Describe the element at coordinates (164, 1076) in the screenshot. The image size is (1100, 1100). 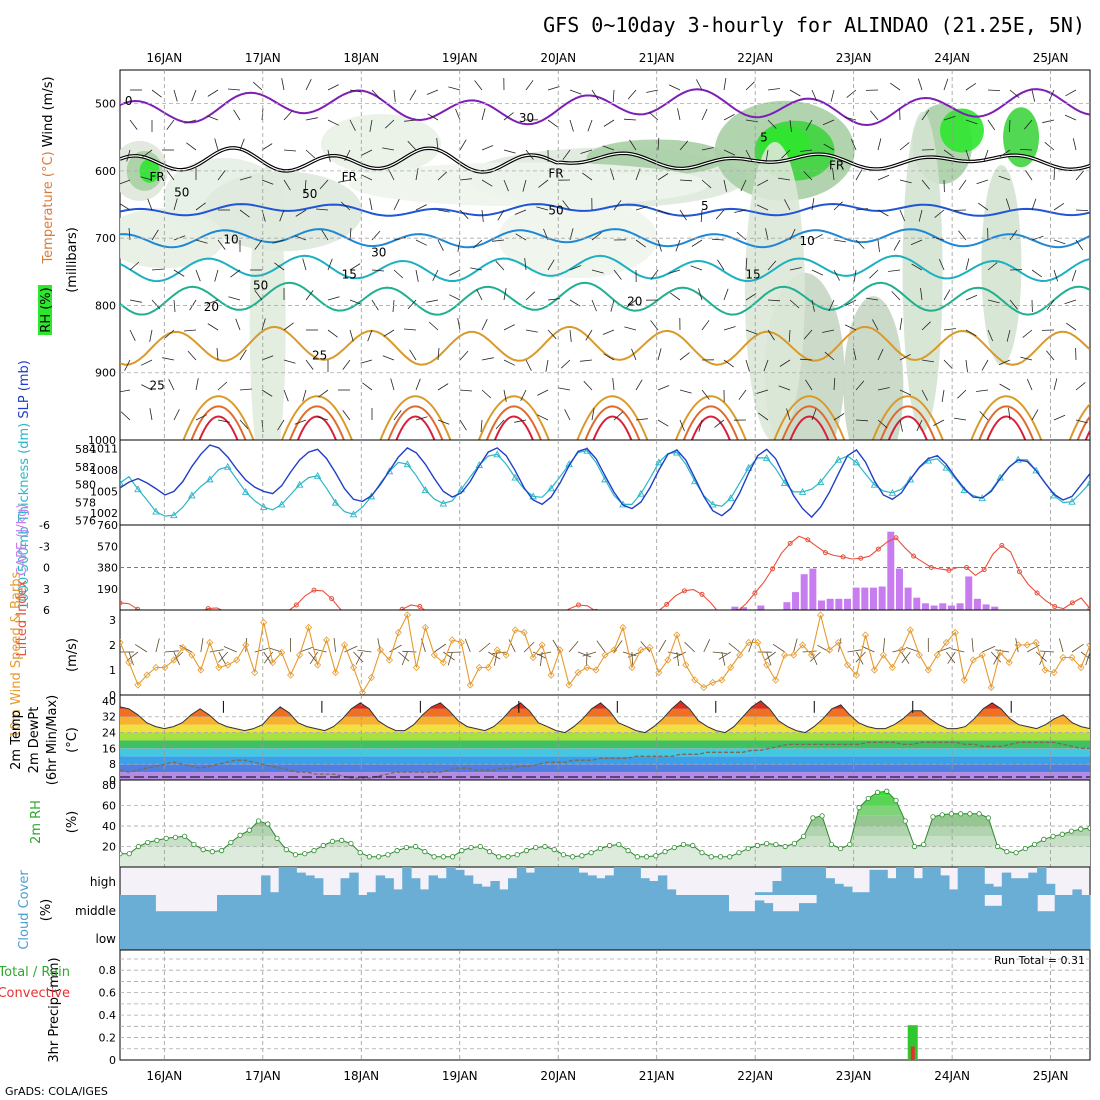
I see `bottom-date-label: 16JAN` at that location.